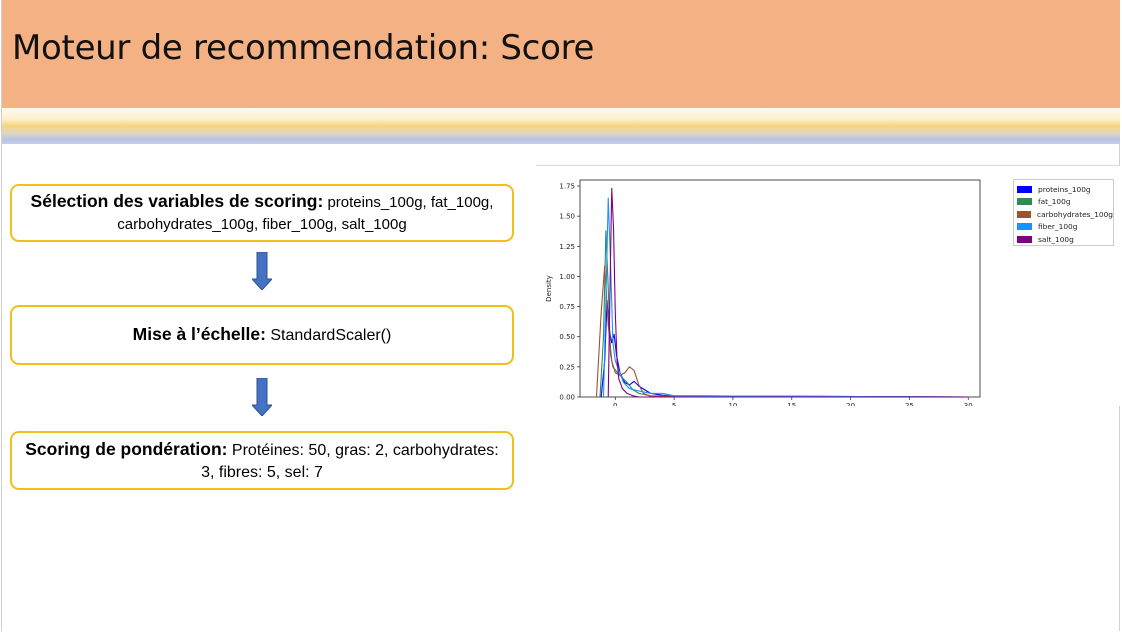 The width and height of the screenshot is (1122, 632). What do you see at coordinates (567, 217) in the screenshot?
I see `y-tick-label: 1.50` at bounding box center [567, 217].